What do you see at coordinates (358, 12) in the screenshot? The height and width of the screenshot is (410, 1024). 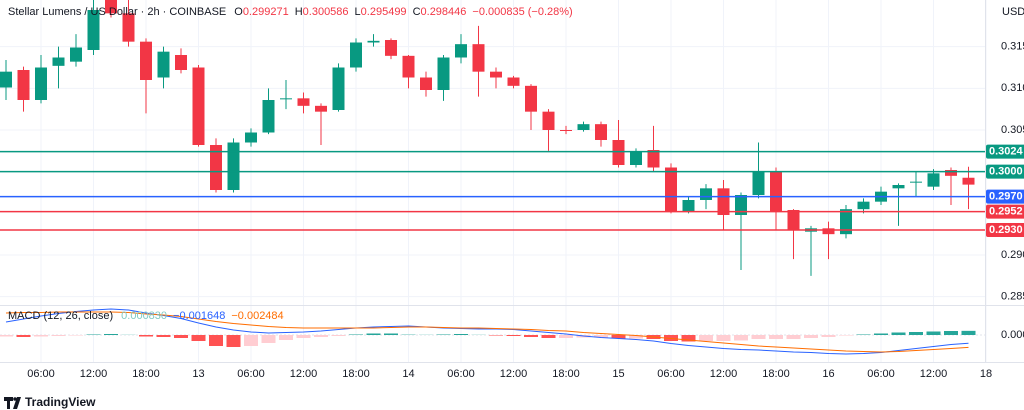 I see `ohlc-key: L` at bounding box center [358, 12].